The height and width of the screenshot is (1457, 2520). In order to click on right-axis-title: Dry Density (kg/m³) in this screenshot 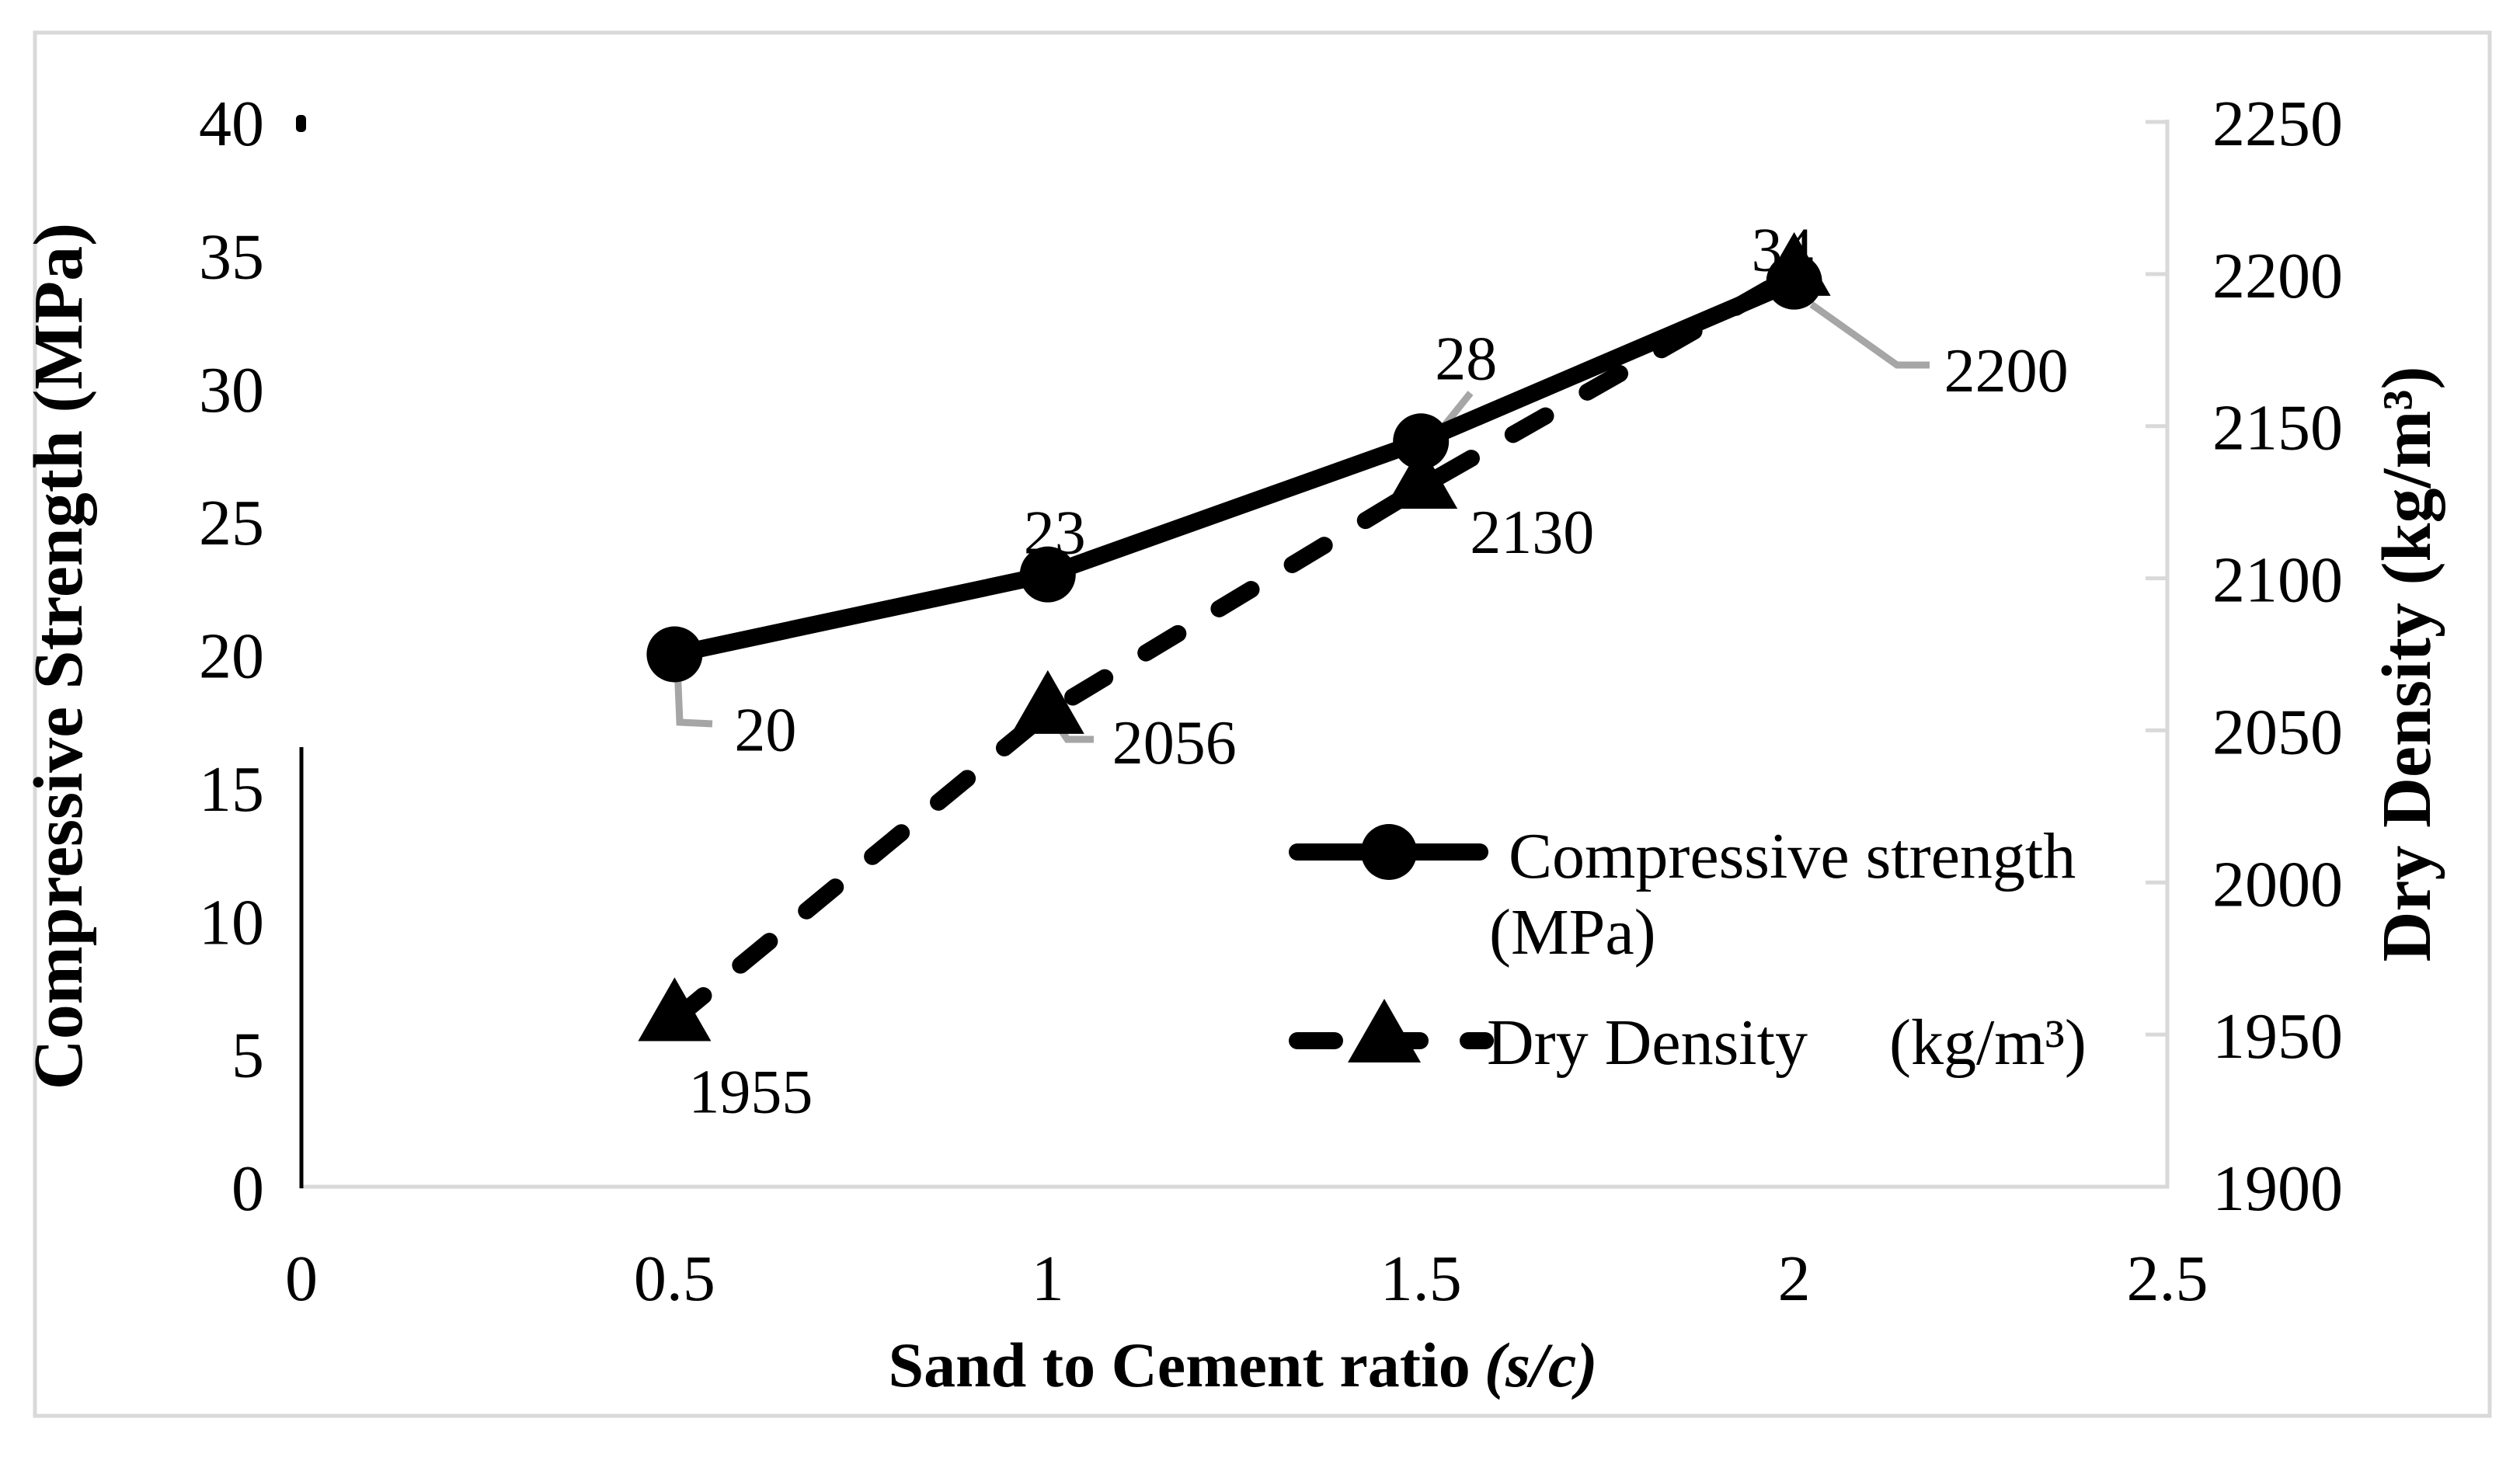, I will do `click(2407, 664)`.